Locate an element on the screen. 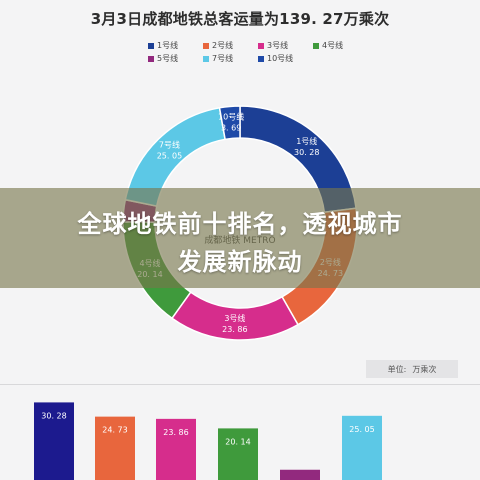 The height and width of the screenshot is (480, 480). legend-label: 2号线 is located at coordinates (223, 45).